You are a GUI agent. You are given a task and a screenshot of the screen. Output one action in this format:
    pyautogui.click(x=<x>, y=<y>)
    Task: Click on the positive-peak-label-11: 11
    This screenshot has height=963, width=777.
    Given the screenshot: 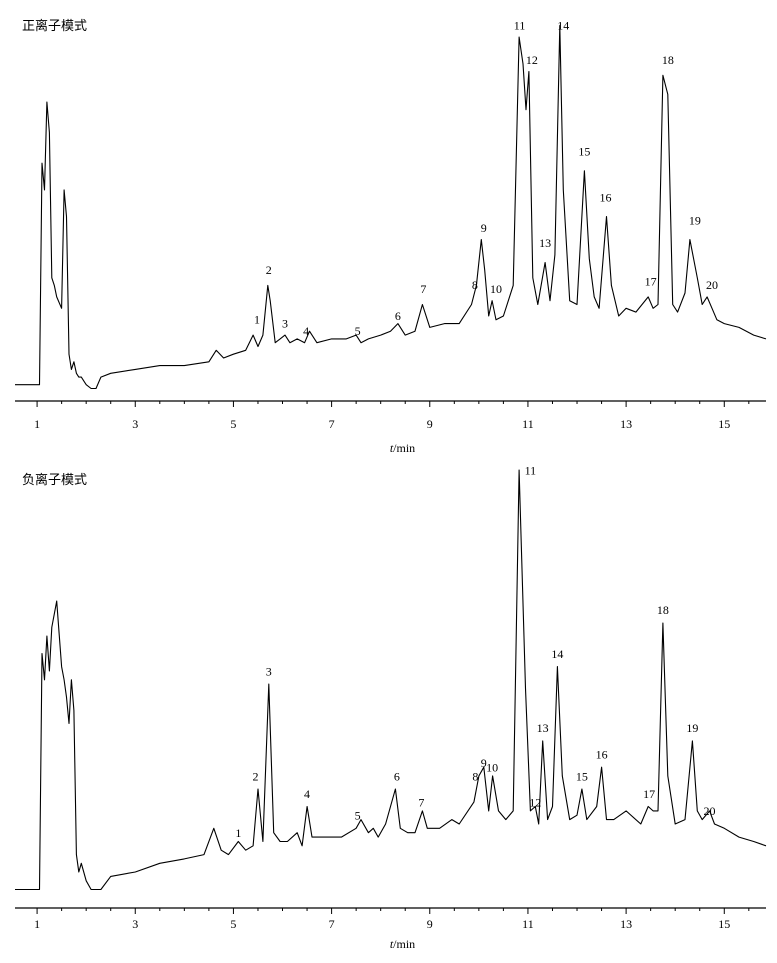 What is the action you would take?
    pyautogui.click(x=520, y=25)
    